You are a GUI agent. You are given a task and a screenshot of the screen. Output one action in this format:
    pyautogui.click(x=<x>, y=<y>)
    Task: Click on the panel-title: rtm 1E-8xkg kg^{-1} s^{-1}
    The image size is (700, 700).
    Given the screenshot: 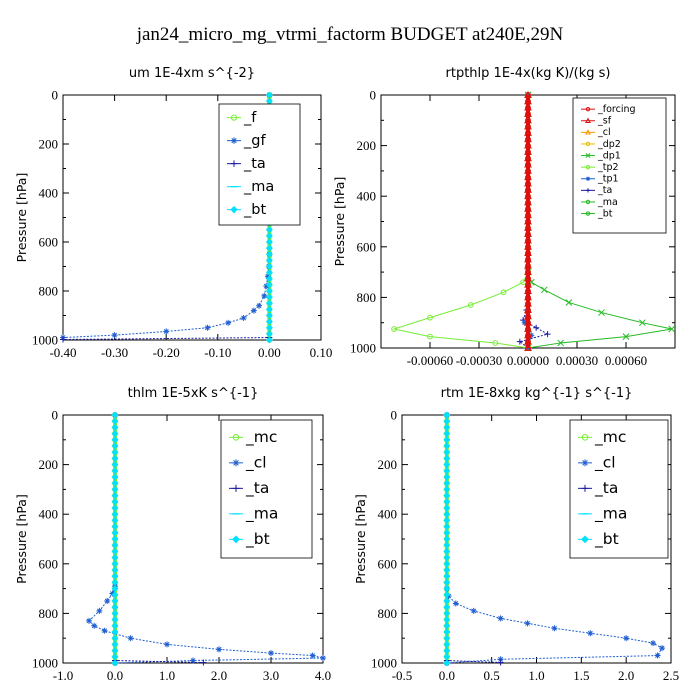 What is the action you would take?
    pyautogui.click(x=537, y=393)
    